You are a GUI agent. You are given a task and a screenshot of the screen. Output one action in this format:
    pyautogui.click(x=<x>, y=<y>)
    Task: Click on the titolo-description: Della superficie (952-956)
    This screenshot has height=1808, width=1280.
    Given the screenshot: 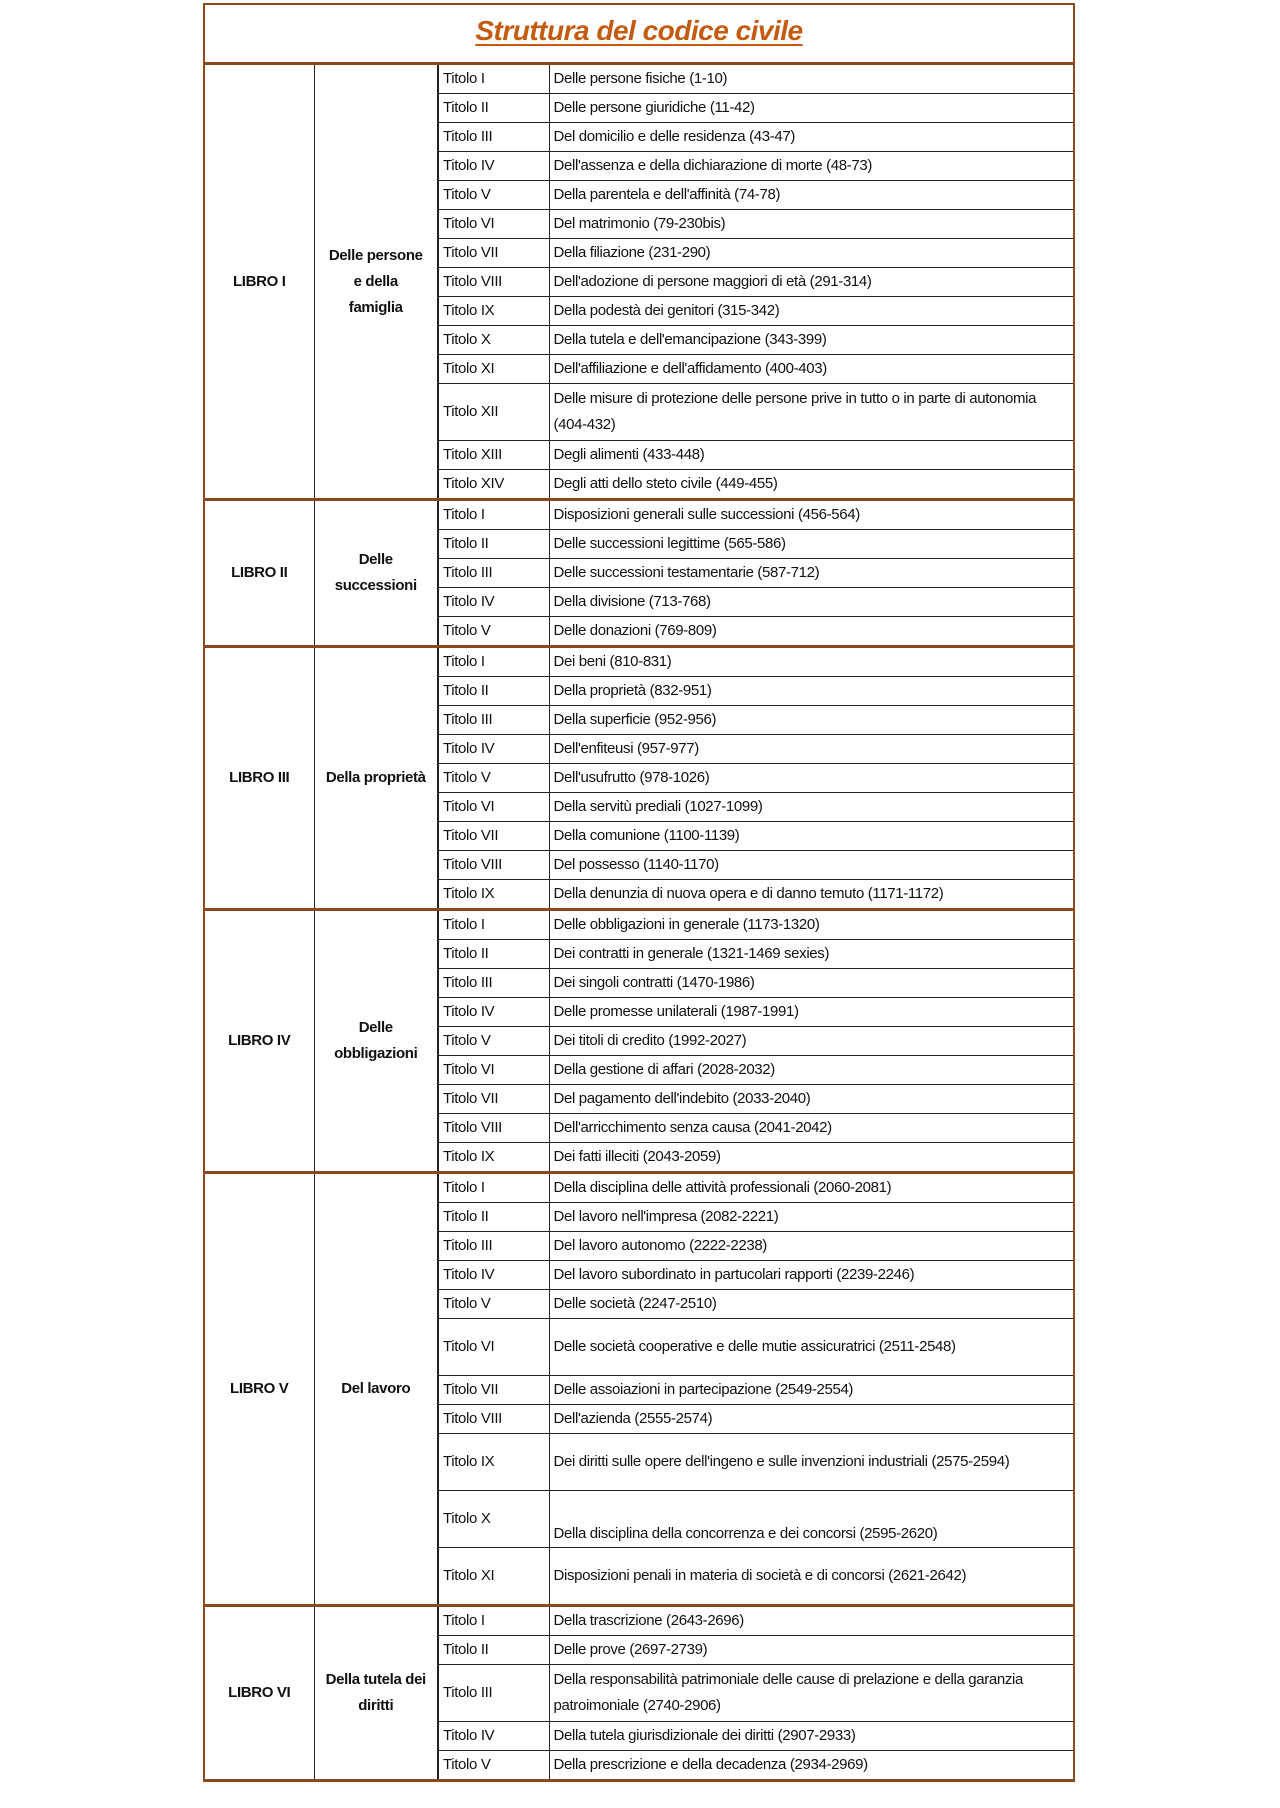 What is the action you would take?
    pyautogui.click(x=811, y=720)
    